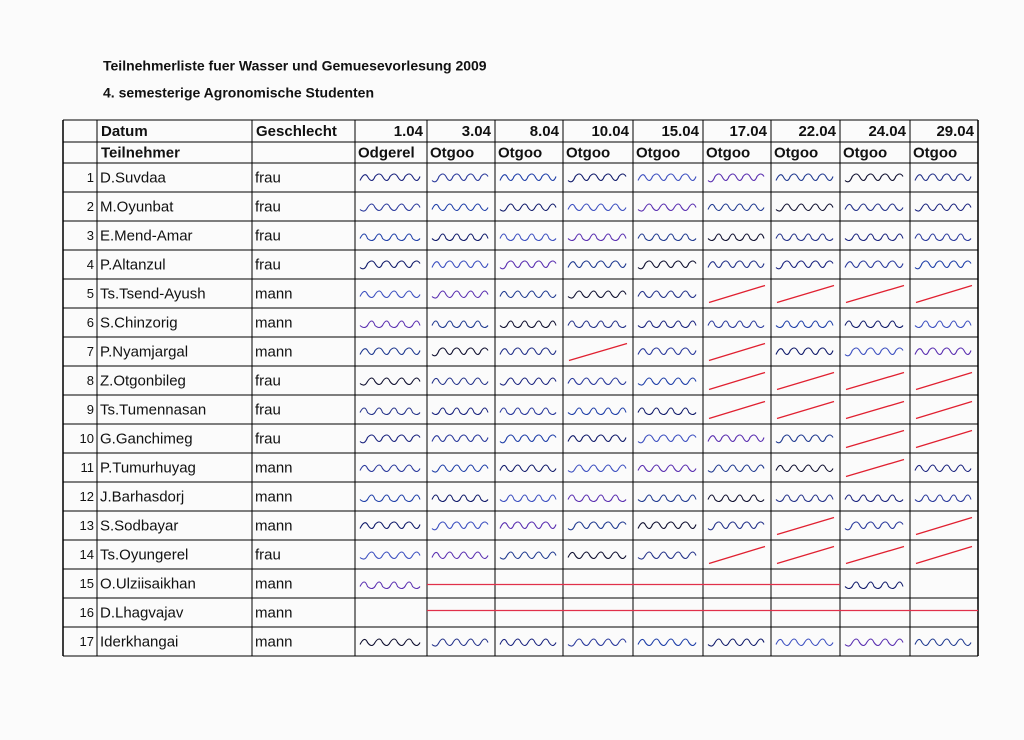 This screenshot has height=740, width=1024. I want to click on row-number: 5, so click(90, 293).